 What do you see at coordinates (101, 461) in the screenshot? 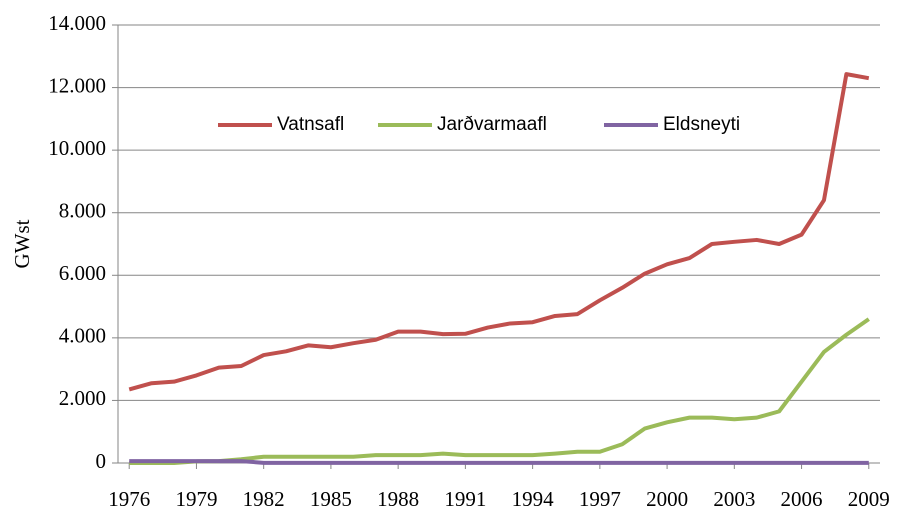
I see `y-tick-label: 0` at bounding box center [101, 461].